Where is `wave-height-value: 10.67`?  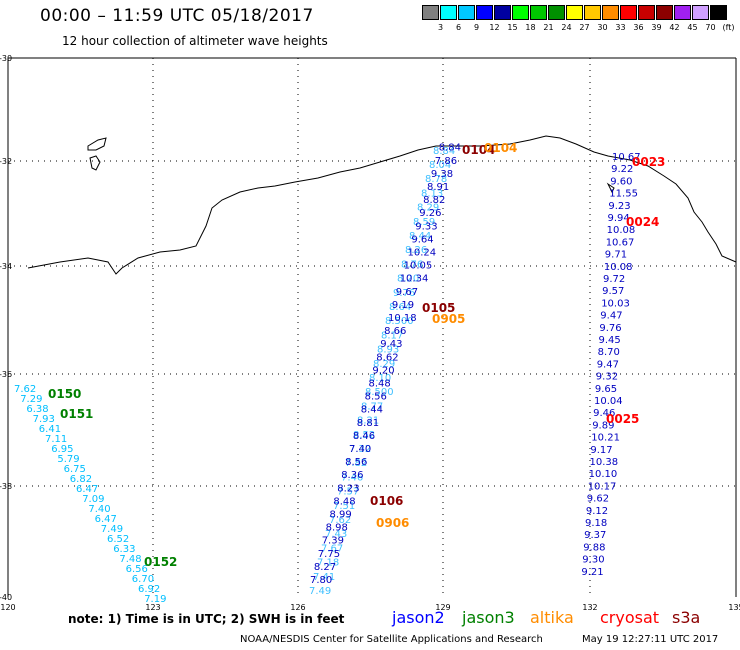 wave-height-value: 10.67 is located at coordinates (626, 157).